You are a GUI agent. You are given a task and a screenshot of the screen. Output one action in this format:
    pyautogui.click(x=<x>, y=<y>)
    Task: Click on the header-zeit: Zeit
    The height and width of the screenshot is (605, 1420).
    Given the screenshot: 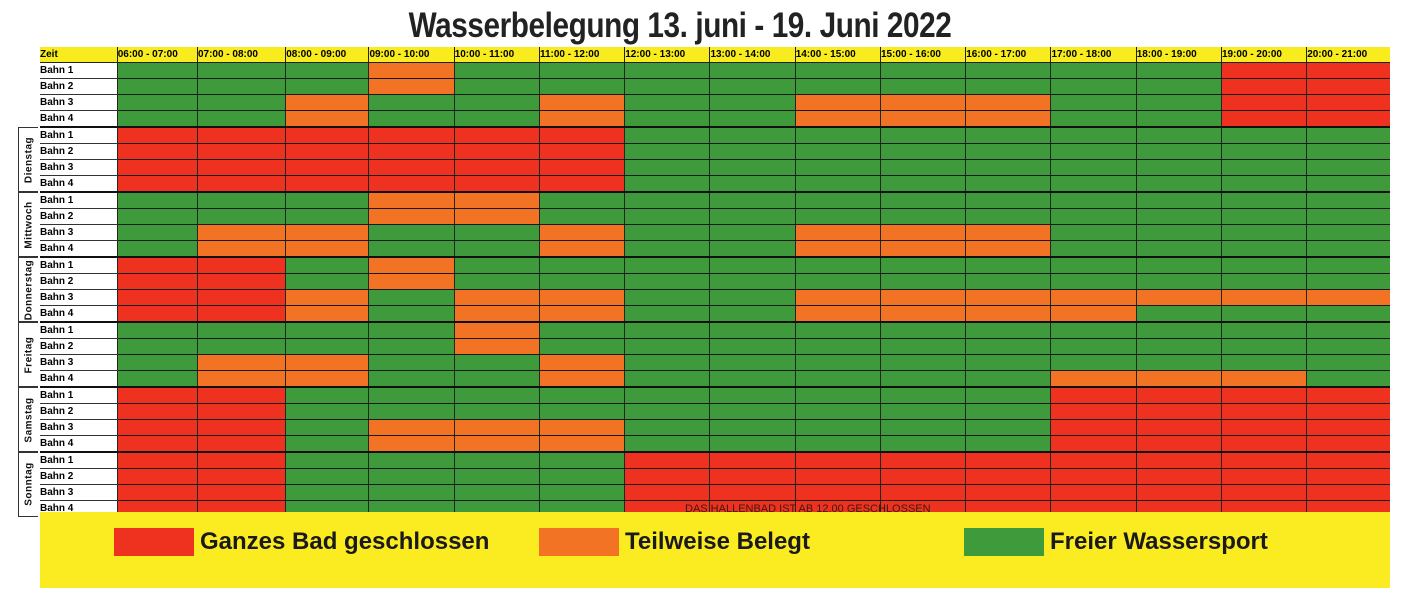 What is the action you would take?
    pyautogui.click(x=79, y=55)
    